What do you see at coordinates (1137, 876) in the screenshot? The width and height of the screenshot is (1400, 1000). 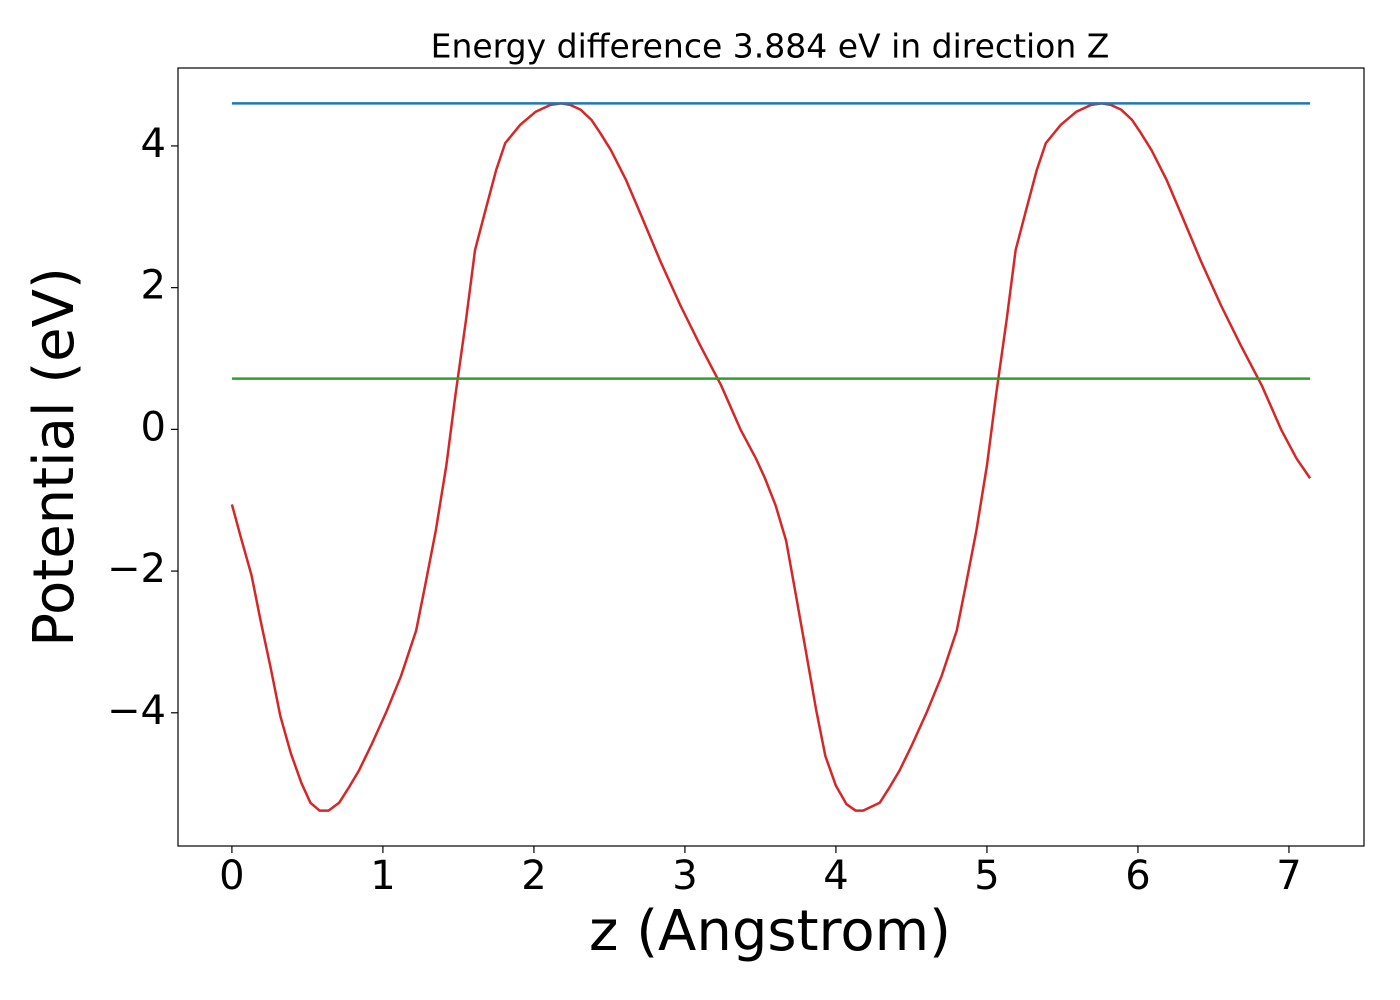 I see `x-tick-label: 6` at bounding box center [1137, 876].